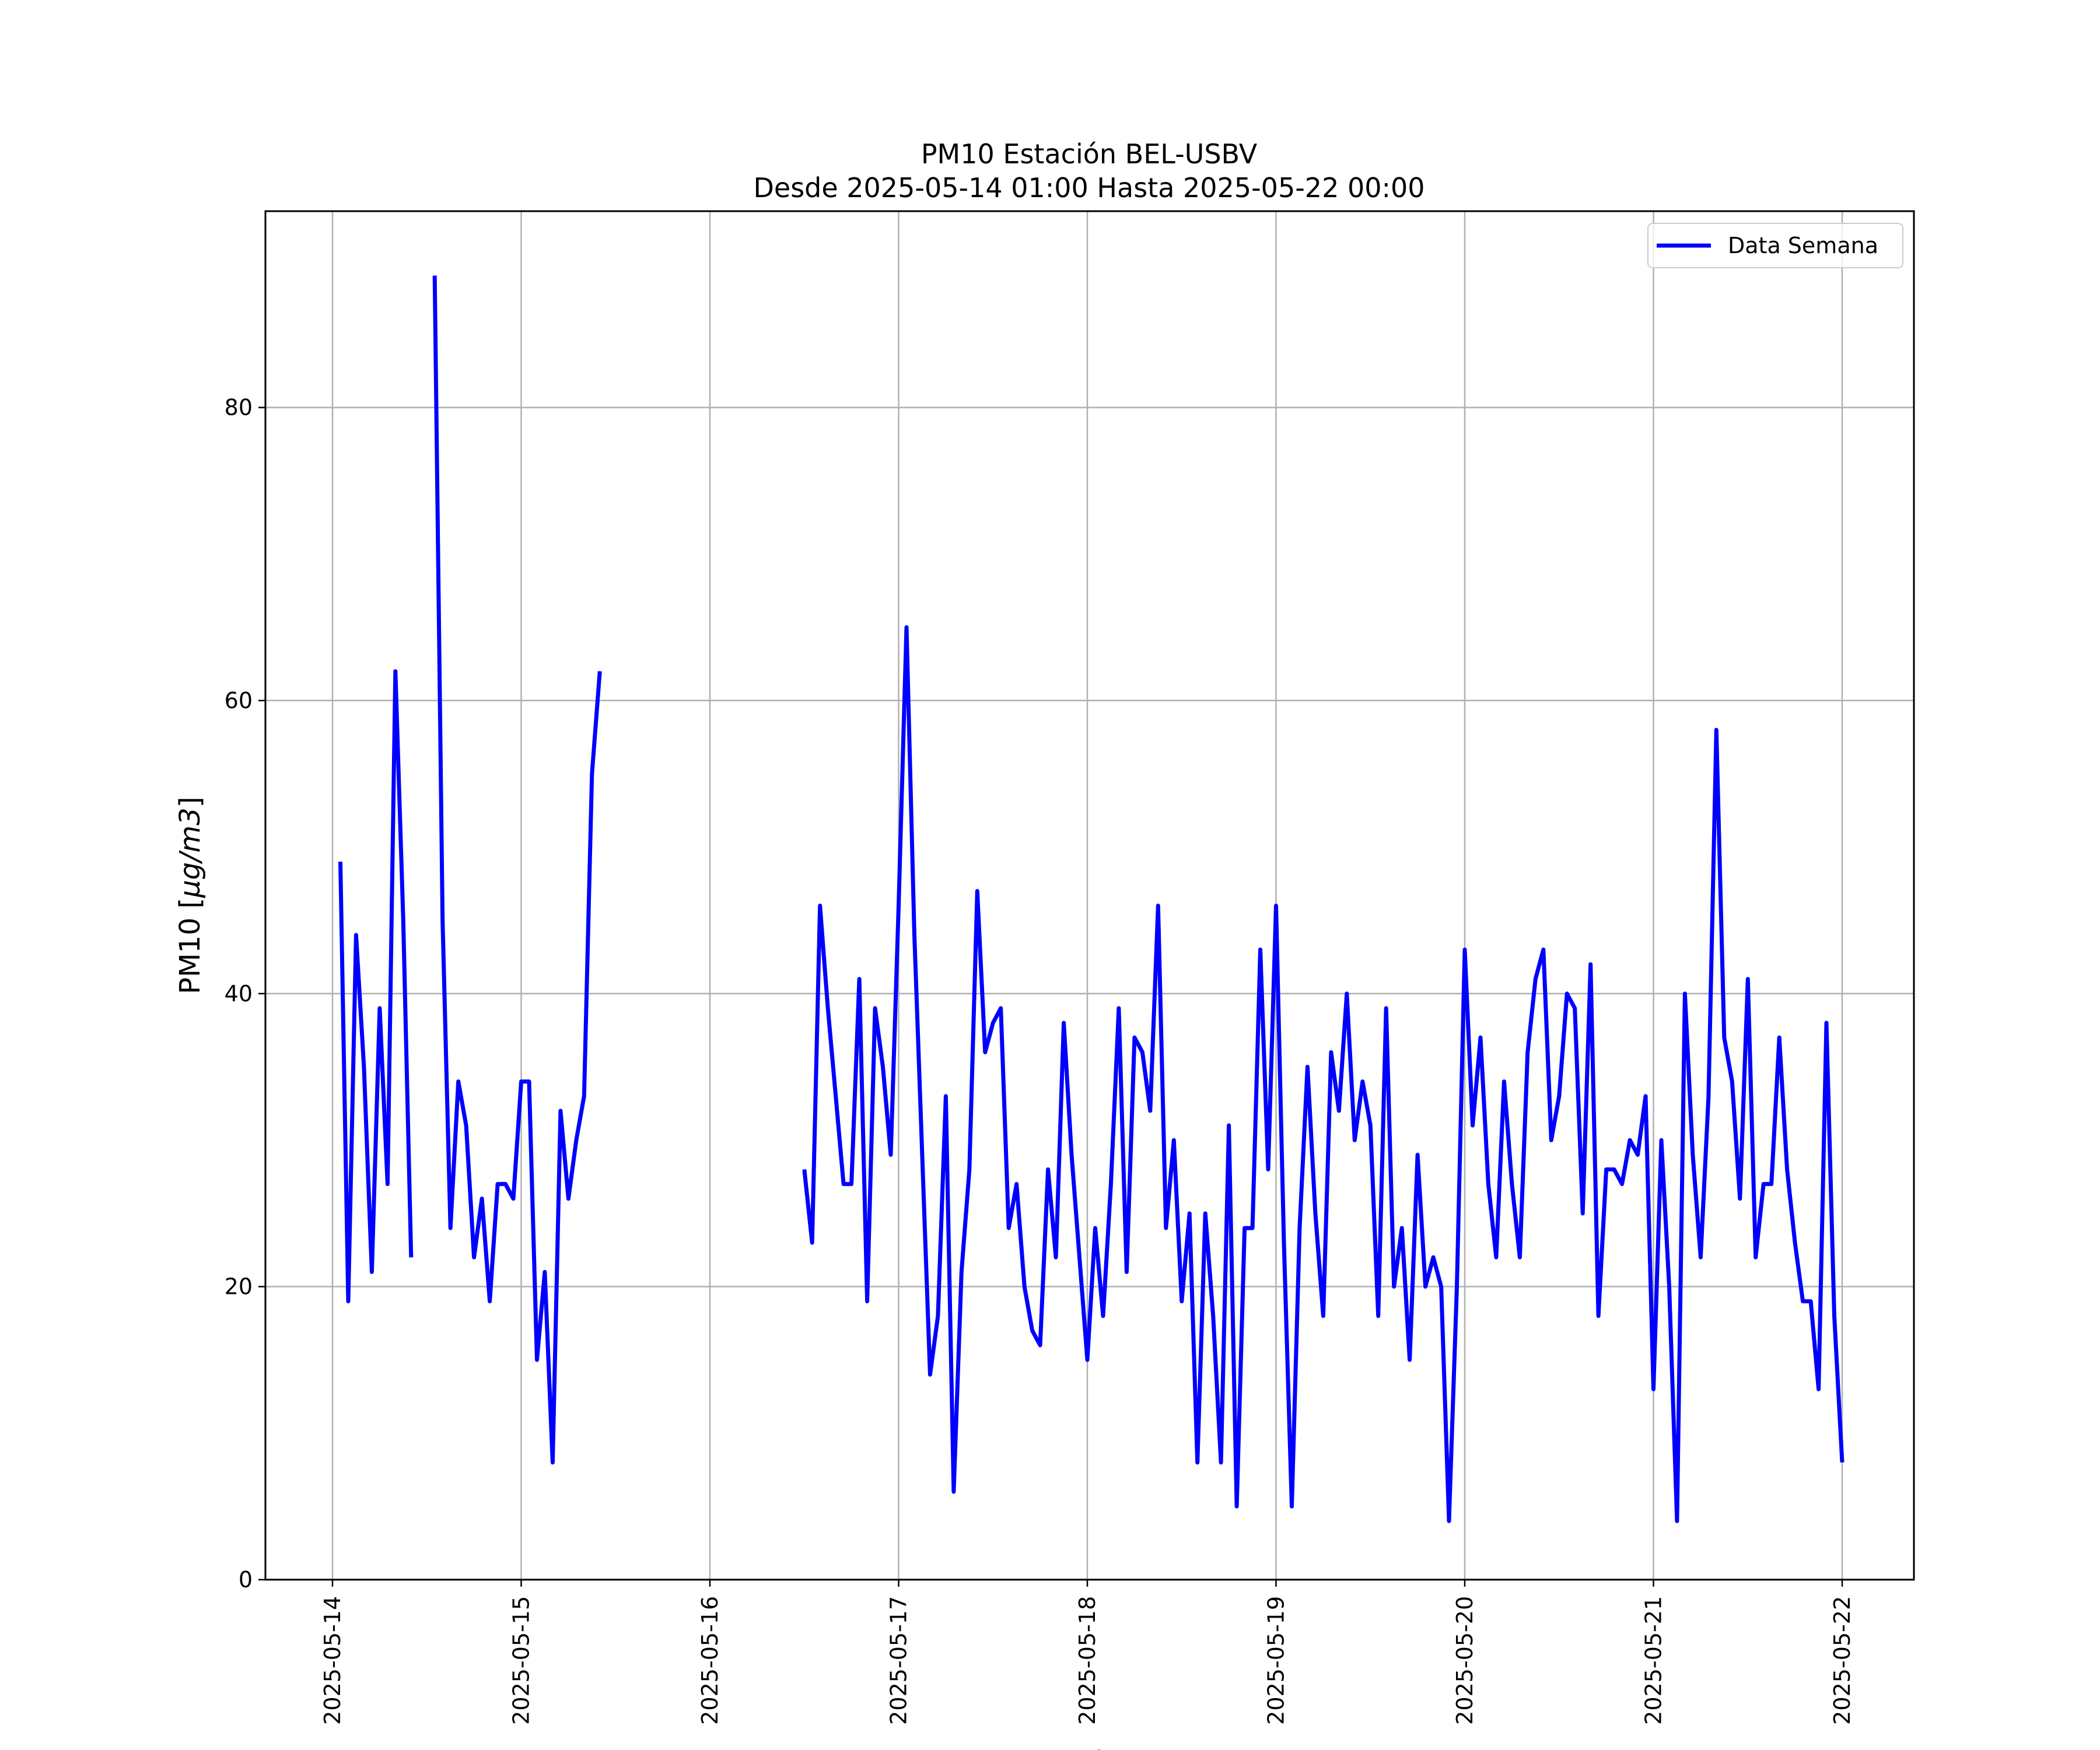  I want to click on x-tick-label: 2025-05-16, so click(710, 1660).